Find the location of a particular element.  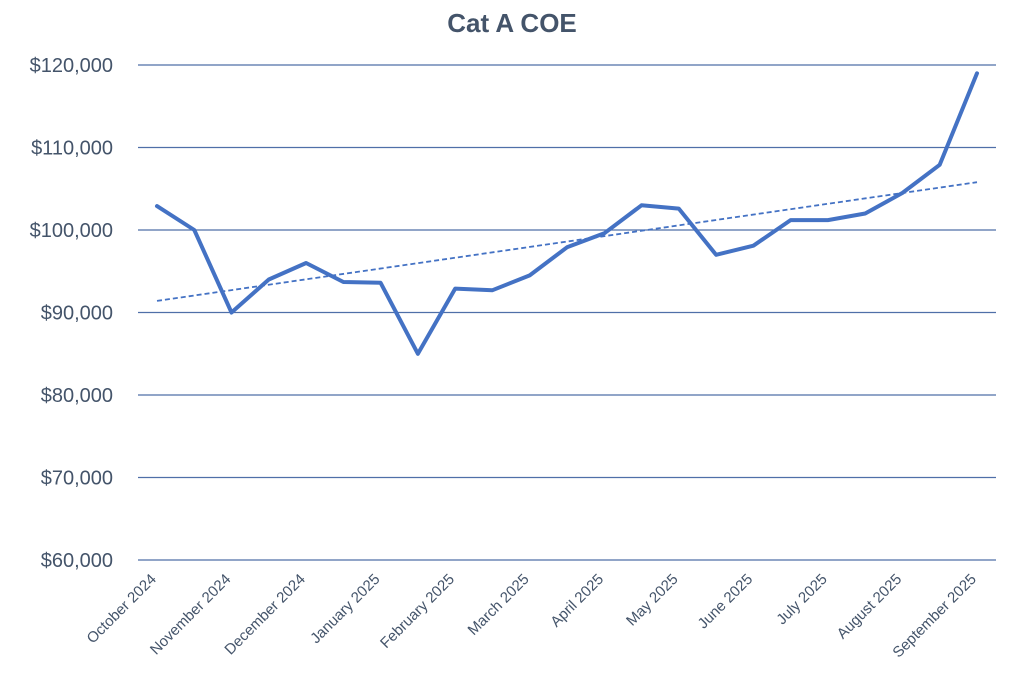

y-tick-label: $80,000 is located at coordinates (77, 396).